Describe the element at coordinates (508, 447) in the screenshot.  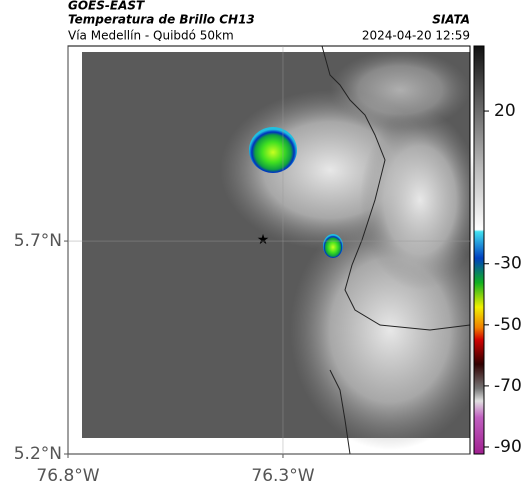
I see `colorbar-tick-label: -90` at that location.